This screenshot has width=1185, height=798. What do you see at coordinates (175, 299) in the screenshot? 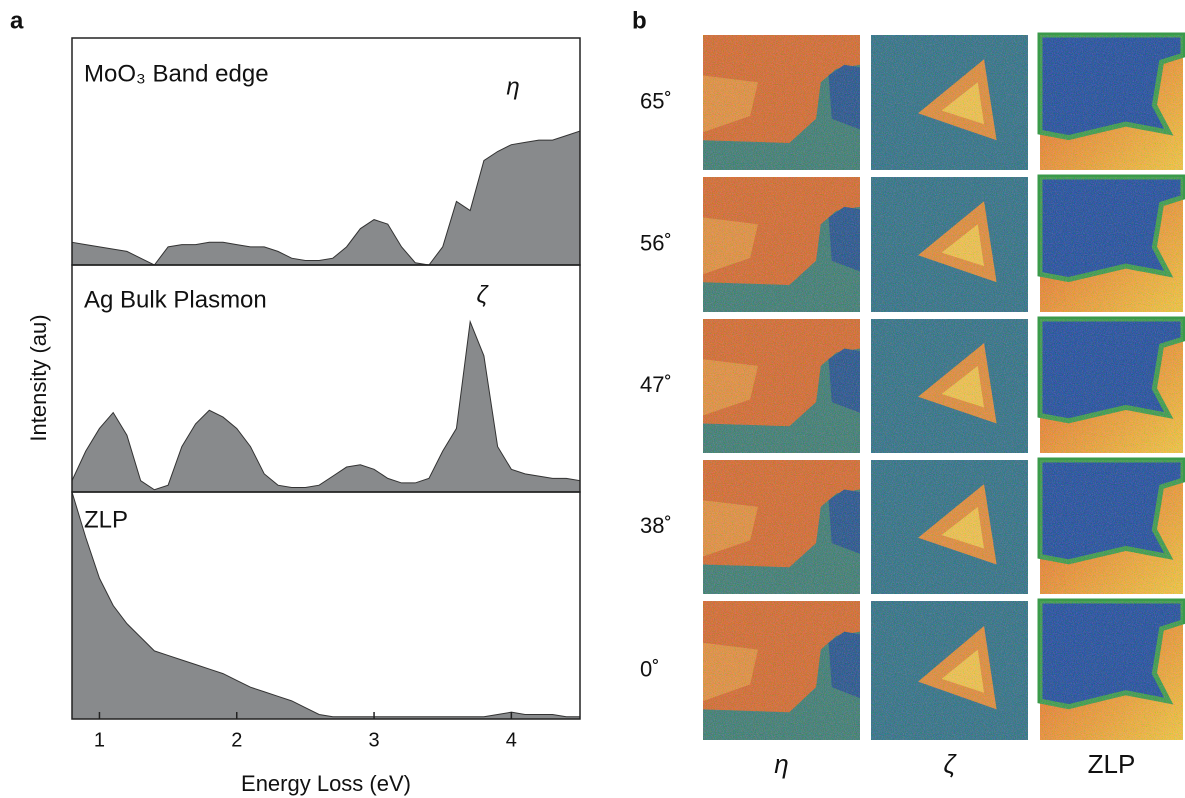
I see `panel-title: Ag Bulk Plasmon` at bounding box center [175, 299].